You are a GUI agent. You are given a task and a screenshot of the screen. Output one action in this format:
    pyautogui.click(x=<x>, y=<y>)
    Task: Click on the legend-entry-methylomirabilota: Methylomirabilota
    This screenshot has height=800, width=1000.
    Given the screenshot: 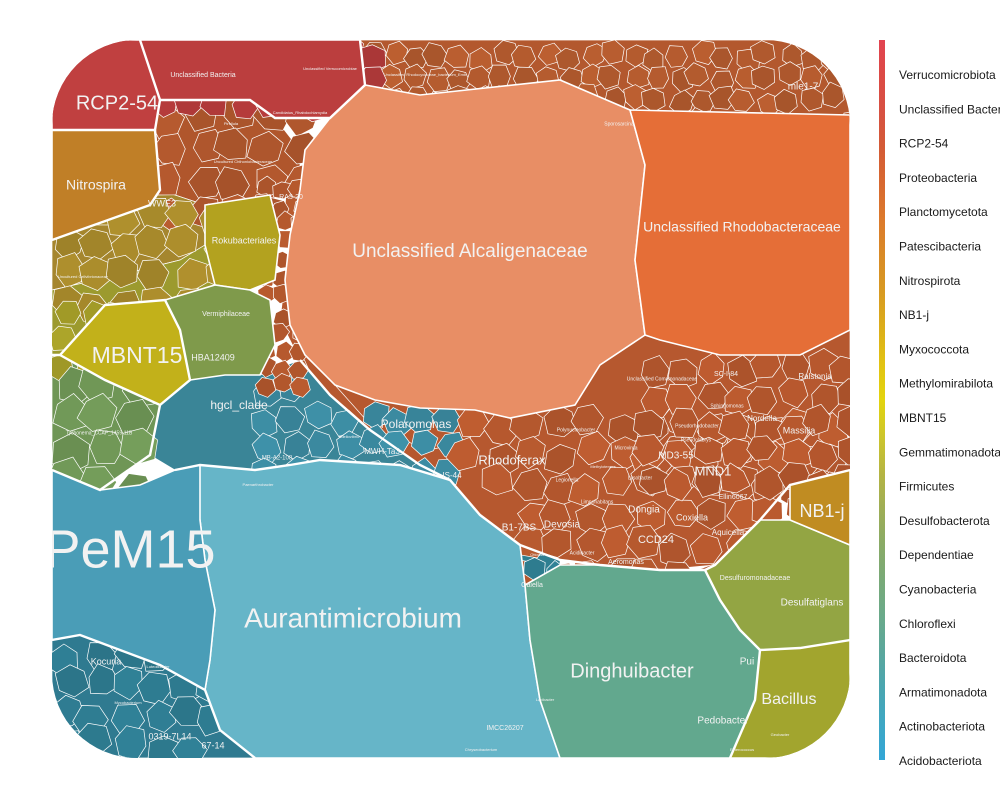 What is the action you would take?
    pyautogui.click(x=946, y=384)
    